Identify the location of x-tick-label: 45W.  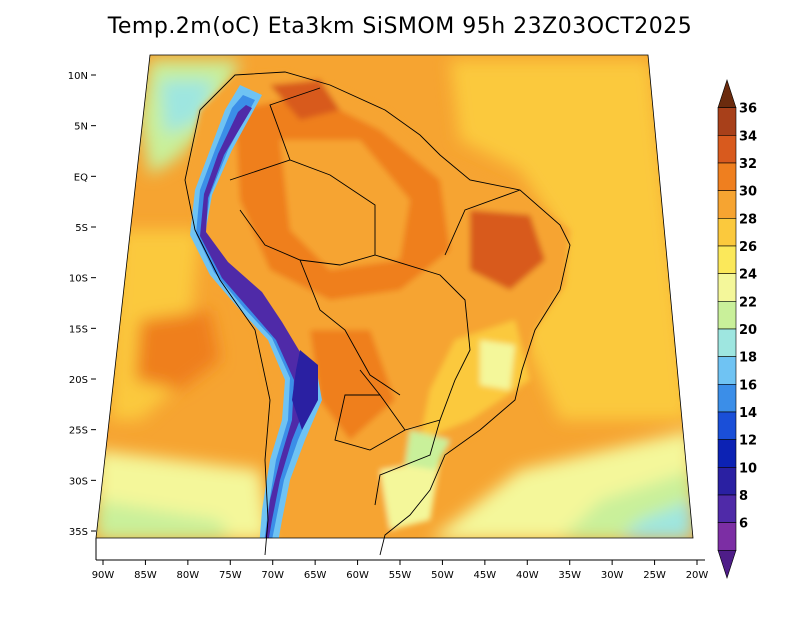
(485, 575).